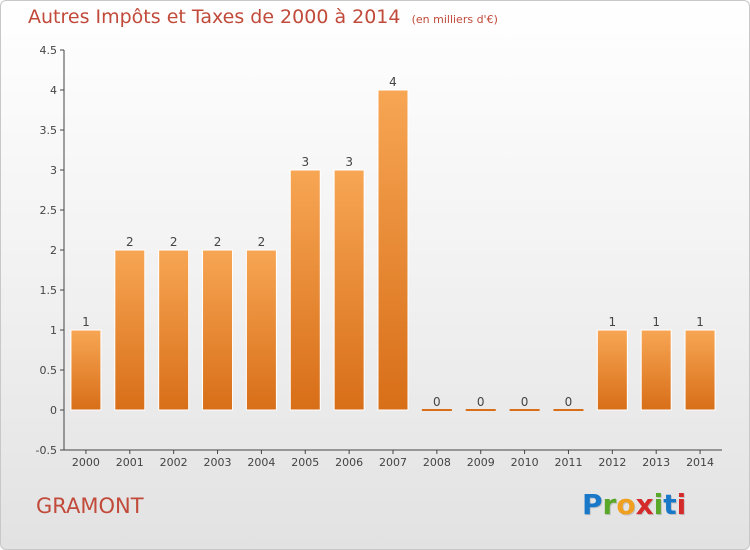 The height and width of the screenshot is (550, 750). What do you see at coordinates (53, 170) in the screenshot?
I see `y-tick-label: 3` at bounding box center [53, 170].